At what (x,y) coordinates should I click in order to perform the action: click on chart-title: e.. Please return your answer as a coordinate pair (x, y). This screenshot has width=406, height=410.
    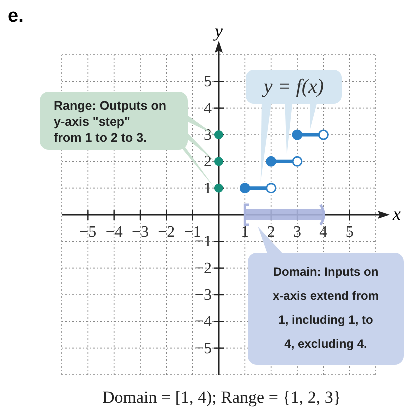
    Looking at the image, I should click on (16, 16).